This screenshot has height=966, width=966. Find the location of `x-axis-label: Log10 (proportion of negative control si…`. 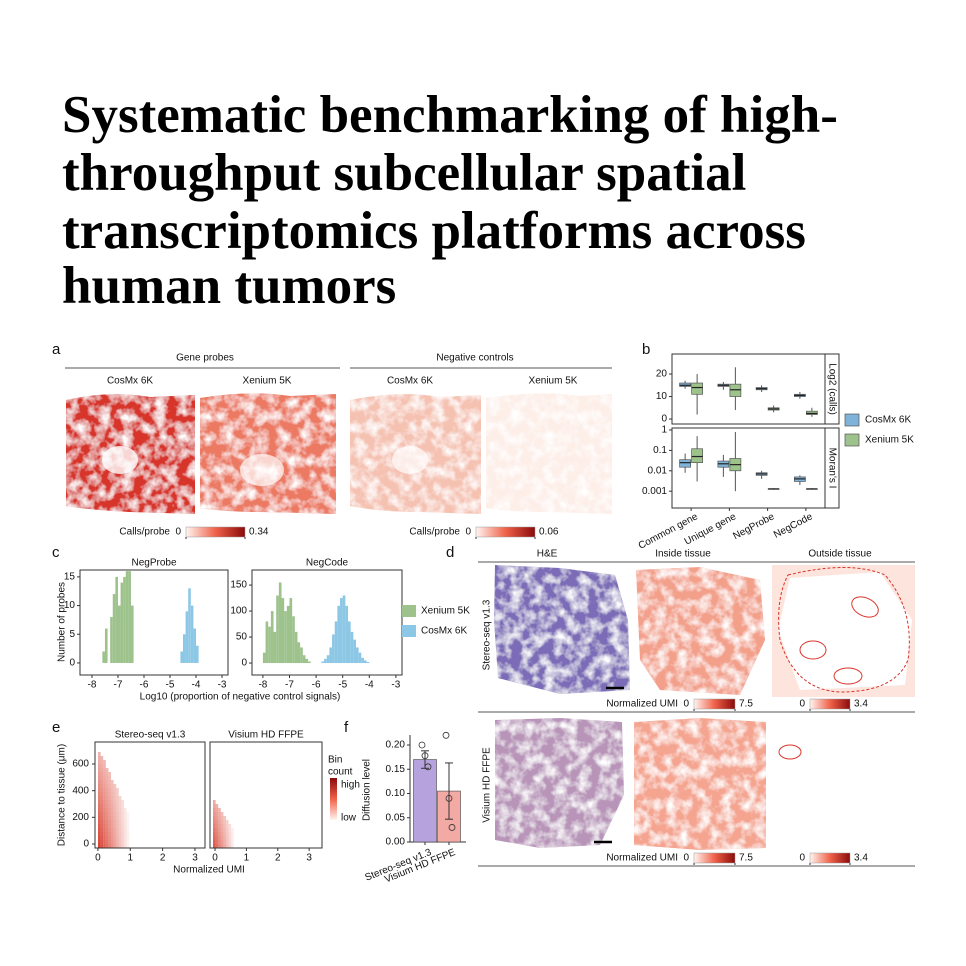

x-axis-label: Log10 (proportion of negative control si… is located at coordinates (240, 697).